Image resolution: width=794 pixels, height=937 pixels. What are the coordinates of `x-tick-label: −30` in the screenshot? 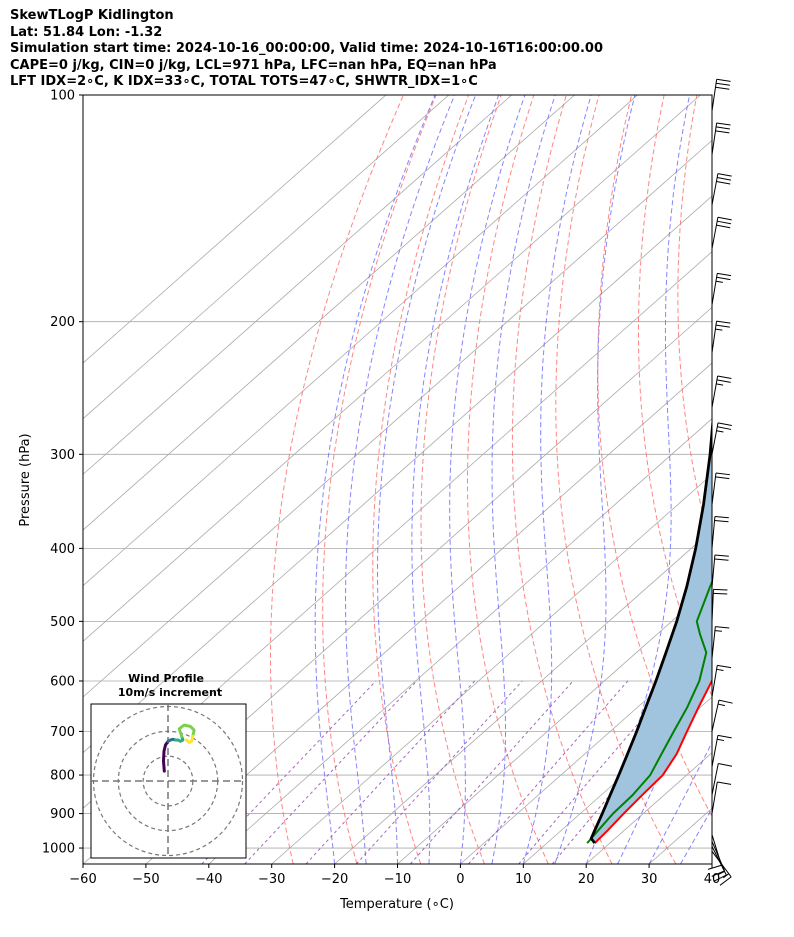 It's located at (271, 879).